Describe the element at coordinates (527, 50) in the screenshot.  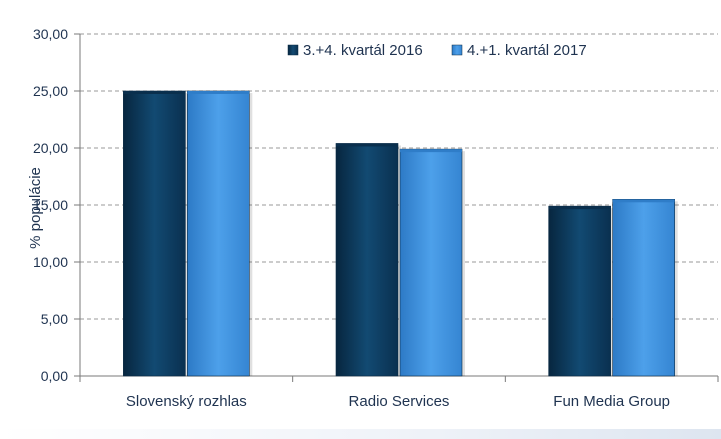
I see `legend-label: 4.+1. kvartál 2017` at that location.